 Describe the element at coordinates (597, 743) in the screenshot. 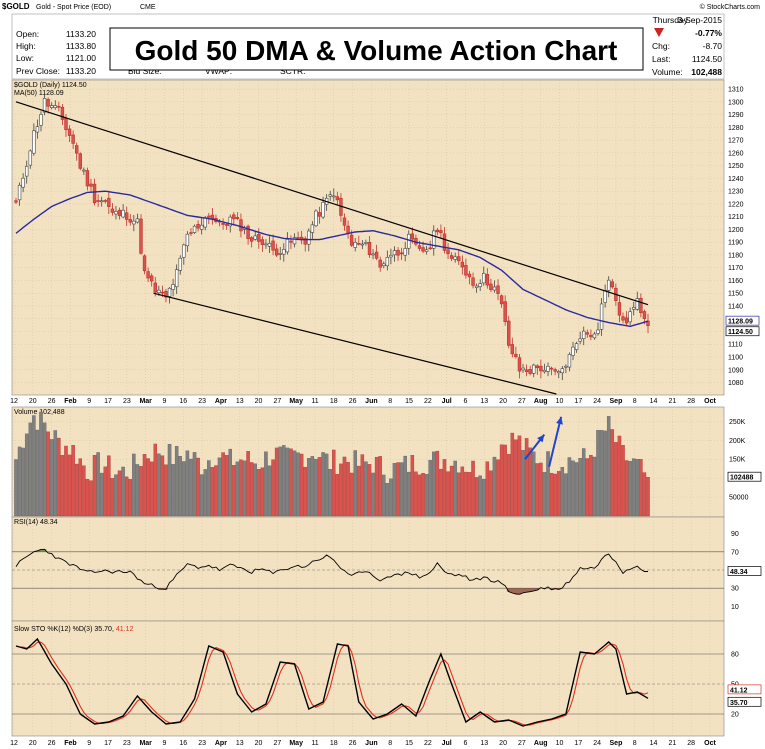

I see `x-tick-label: 24` at that location.